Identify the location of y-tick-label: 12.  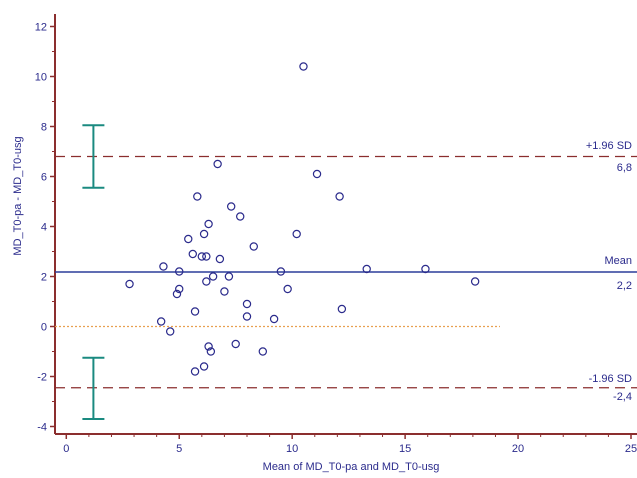
(41, 28).